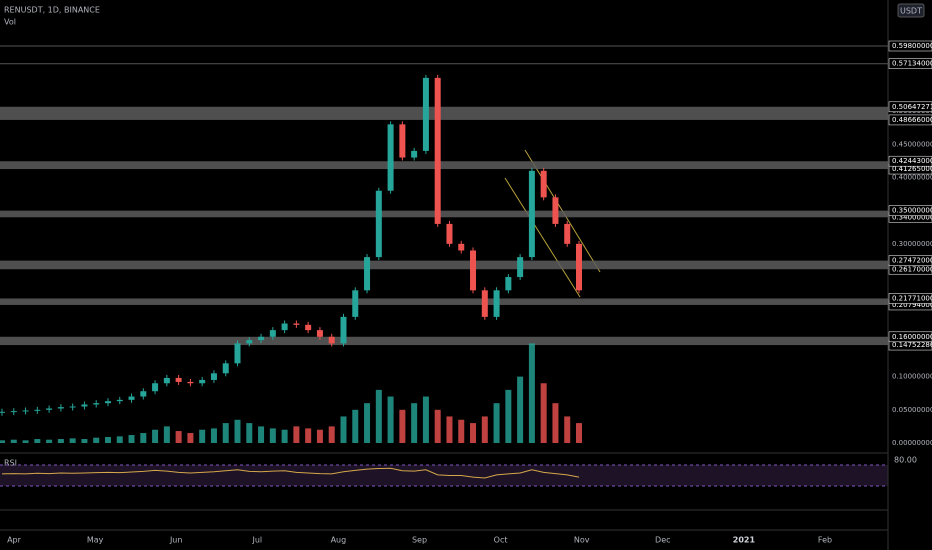 Image resolution: width=932 pixels, height=550 pixels. Describe the element at coordinates (95, 540) in the screenshot. I see `month-label: May` at that location.